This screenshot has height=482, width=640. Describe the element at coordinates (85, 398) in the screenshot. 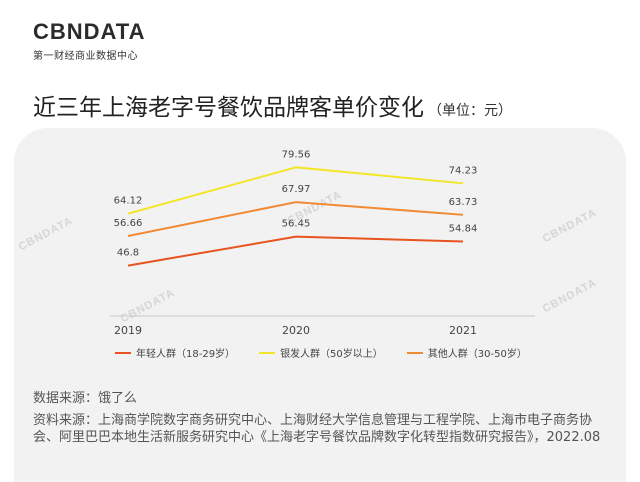

I see `data-source-note: 数据来源：饿了么` at that location.